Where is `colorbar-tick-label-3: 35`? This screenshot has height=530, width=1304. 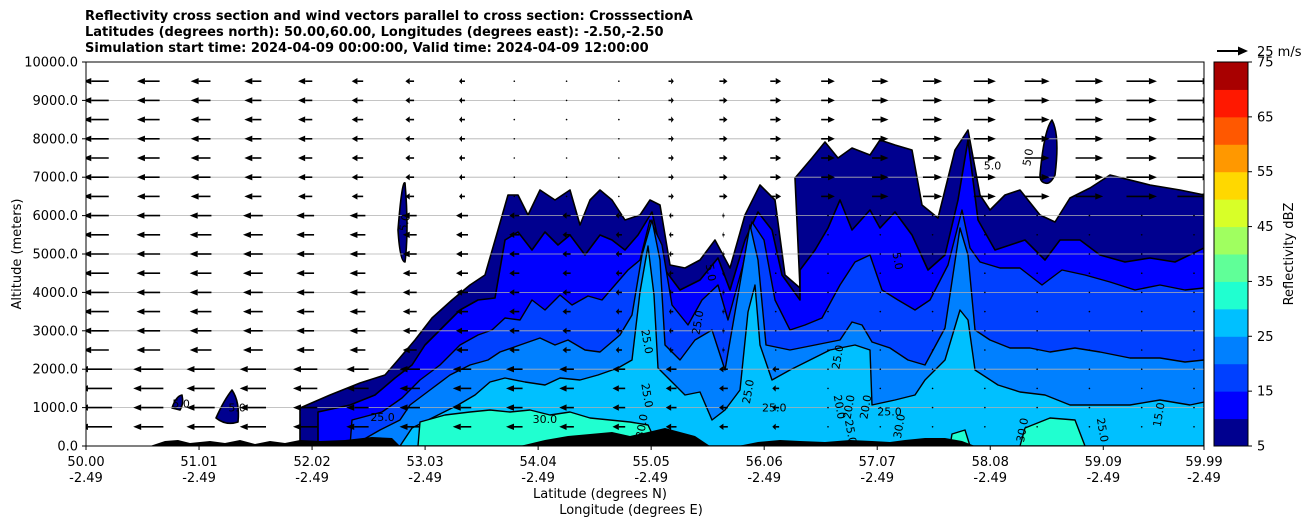
colorbar-tick-label-3: 35 is located at coordinates (1265, 282).